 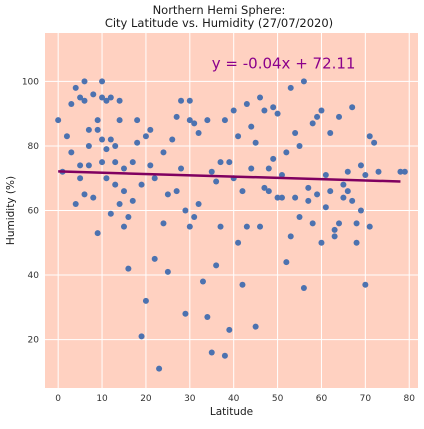 I want to click on chart-subtitle: City Latitude vs. Humidity (27/07/2020), so click(x=219, y=23).